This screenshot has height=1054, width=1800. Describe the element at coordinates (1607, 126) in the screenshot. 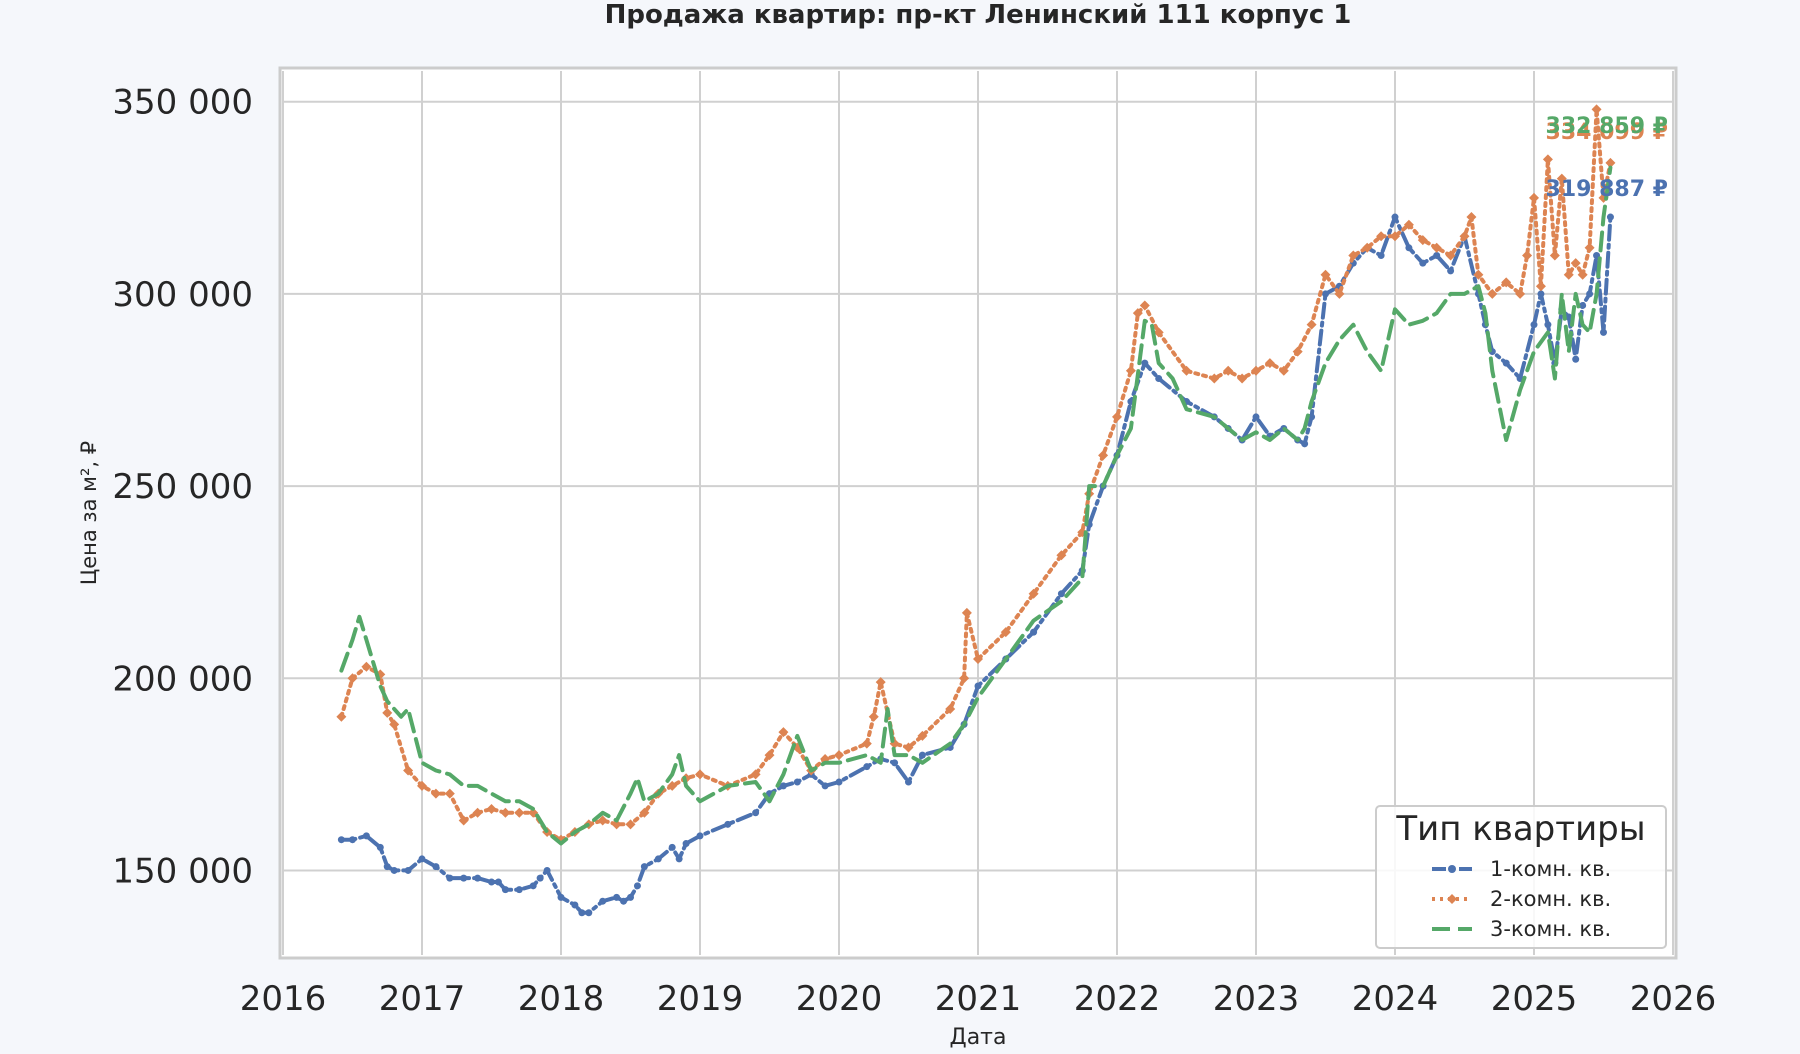

I see `series-end-label: 332 859 ₽` at that location.